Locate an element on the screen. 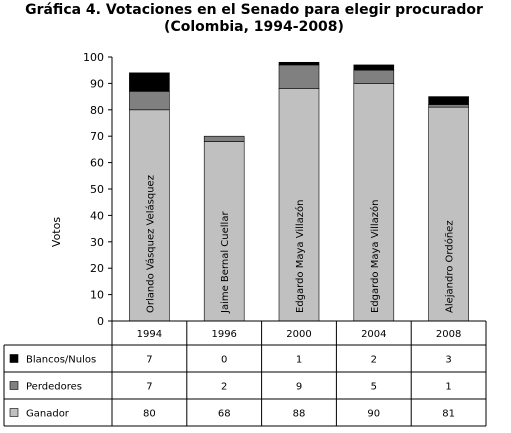 This screenshot has height=433, width=511. category-label: 2000 is located at coordinates (298, 334).